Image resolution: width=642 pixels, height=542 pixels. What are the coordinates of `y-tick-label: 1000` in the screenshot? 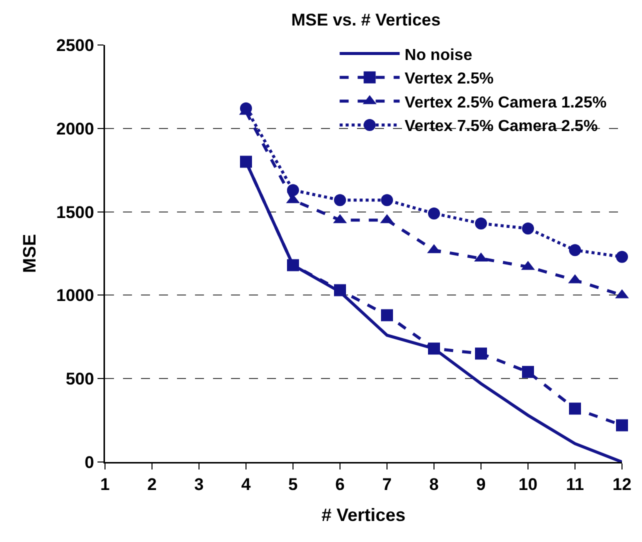 It's located at (75, 296).